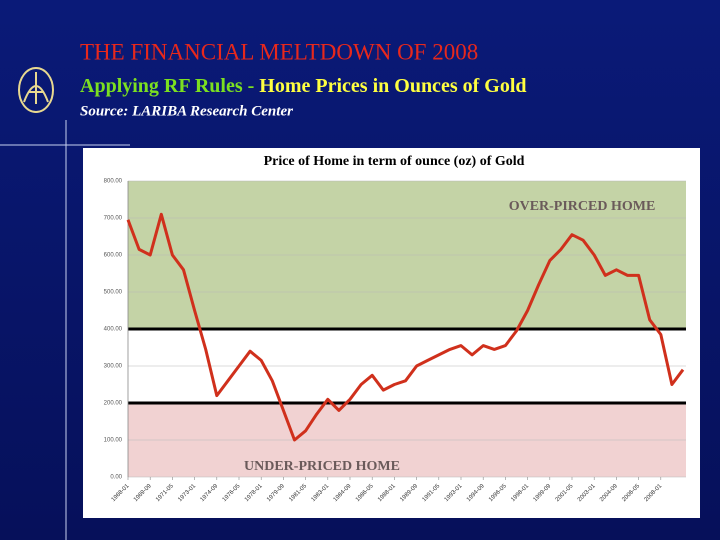 Image resolution: width=720 pixels, height=540 pixels. What do you see at coordinates (113, 293) in the screenshot?
I see `y-tick-label: 500.00` at bounding box center [113, 293].